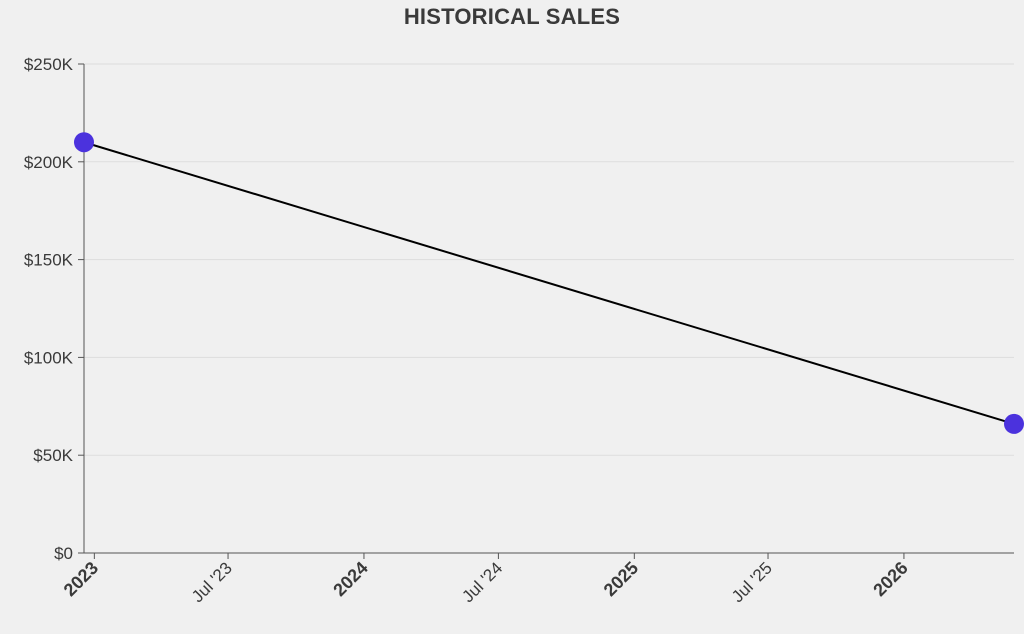 The height and width of the screenshot is (634, 1024). What do you see at coordinates (49, 357) in the screenshot?
I see `y-tick-label: $100K` at bounding box center [49, 357].